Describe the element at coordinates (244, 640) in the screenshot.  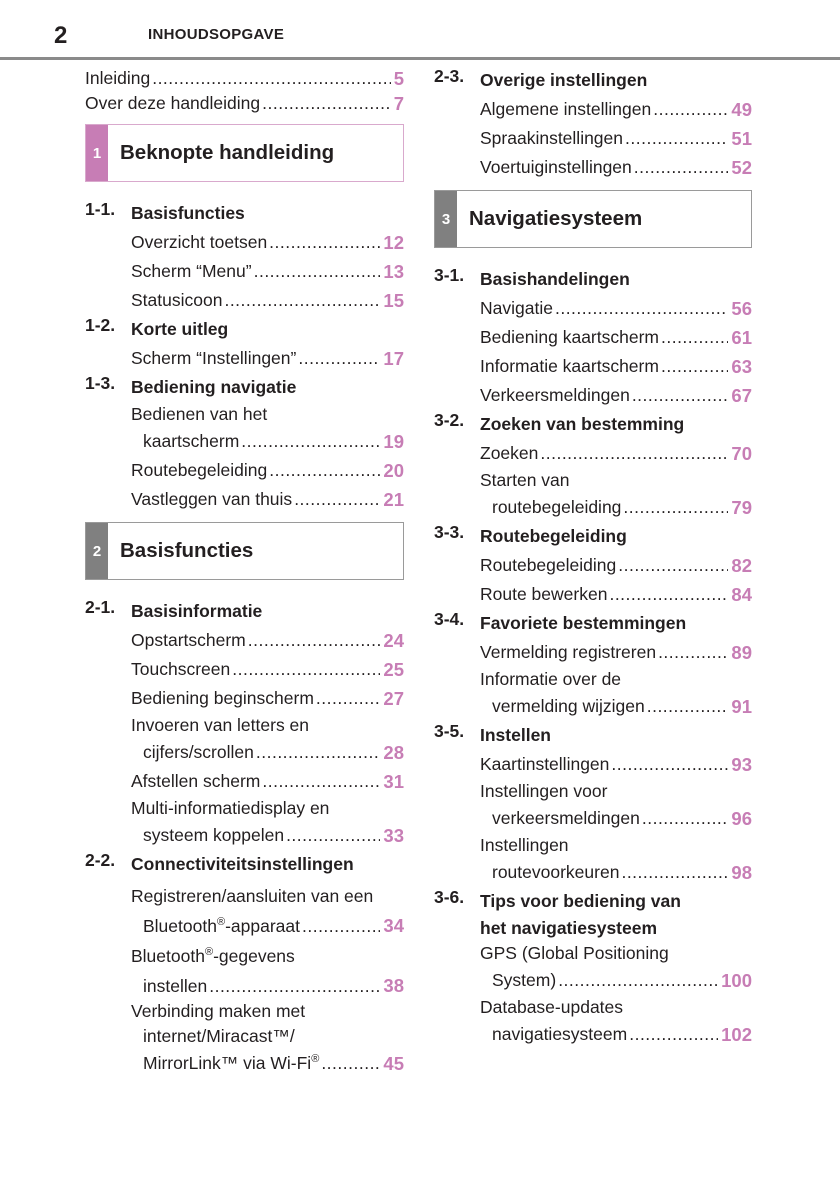
I see `toc-entry: Opstartscherm 24` at that location.